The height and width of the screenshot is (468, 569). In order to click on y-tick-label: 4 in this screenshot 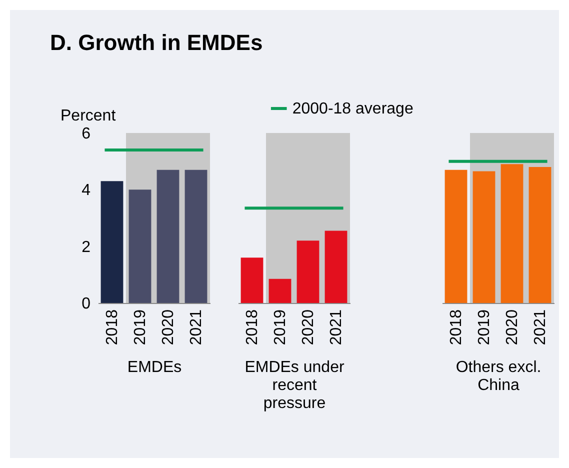, I will do `click(86, 191)`.